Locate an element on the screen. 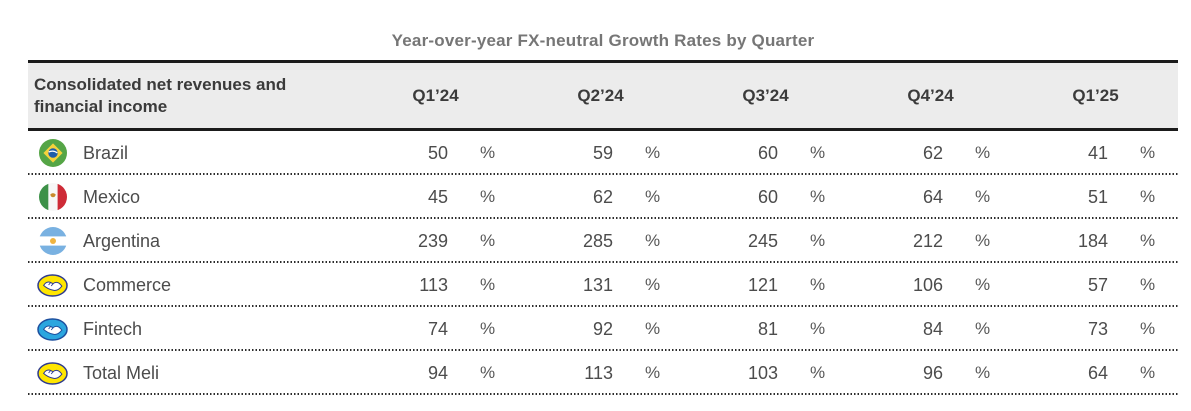  value-cell: 50 is located at coordinates (437, 152).